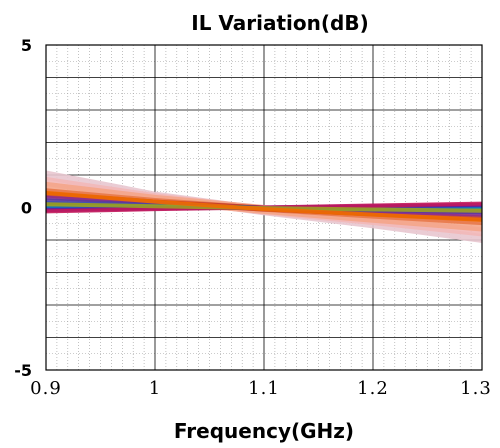 The width and height of the screenshot is (500, 448). I want to click on x-tick-label: 1.1, so click(264, 388).